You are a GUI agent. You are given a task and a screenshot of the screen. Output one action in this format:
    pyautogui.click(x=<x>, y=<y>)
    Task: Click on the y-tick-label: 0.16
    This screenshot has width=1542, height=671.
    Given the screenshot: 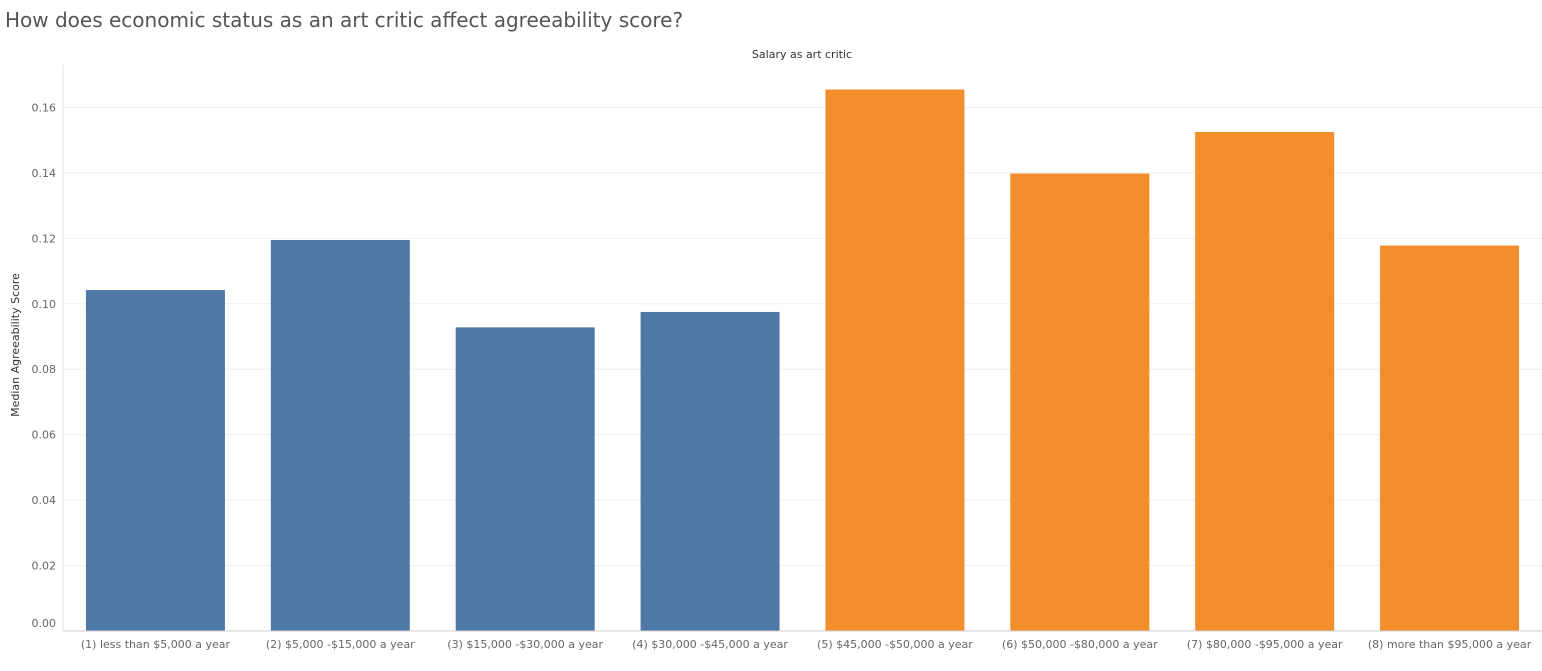 What is the action you would take?
    pyautogui.click(x=44, y=107)
    